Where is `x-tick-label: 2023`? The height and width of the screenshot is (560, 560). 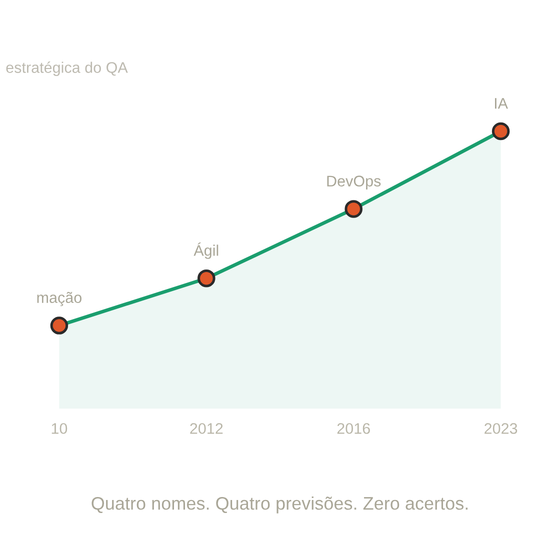
x-tick-label: 2023 is located at coordinates (501, 428).